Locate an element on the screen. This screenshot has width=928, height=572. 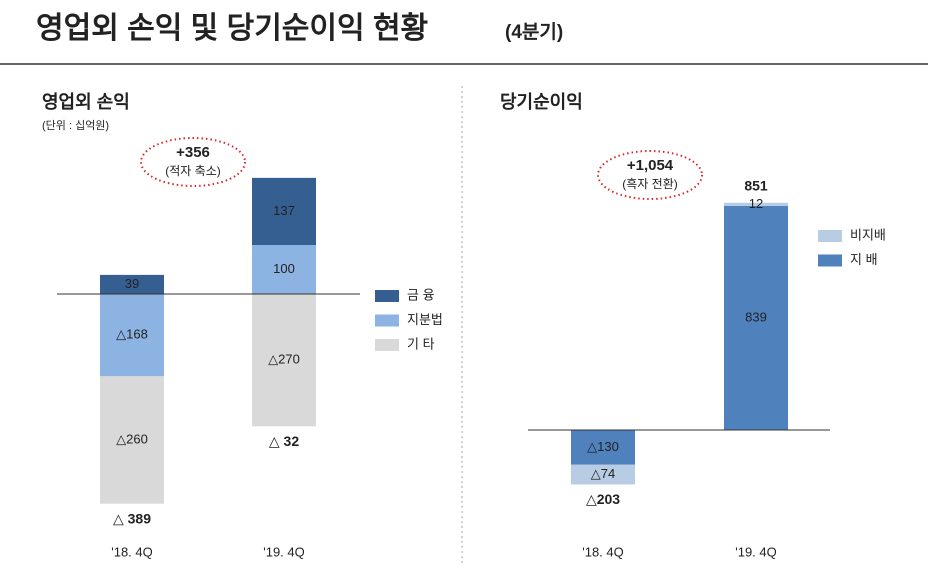
total-label: △ 389 is located at coordinates (132, 518).